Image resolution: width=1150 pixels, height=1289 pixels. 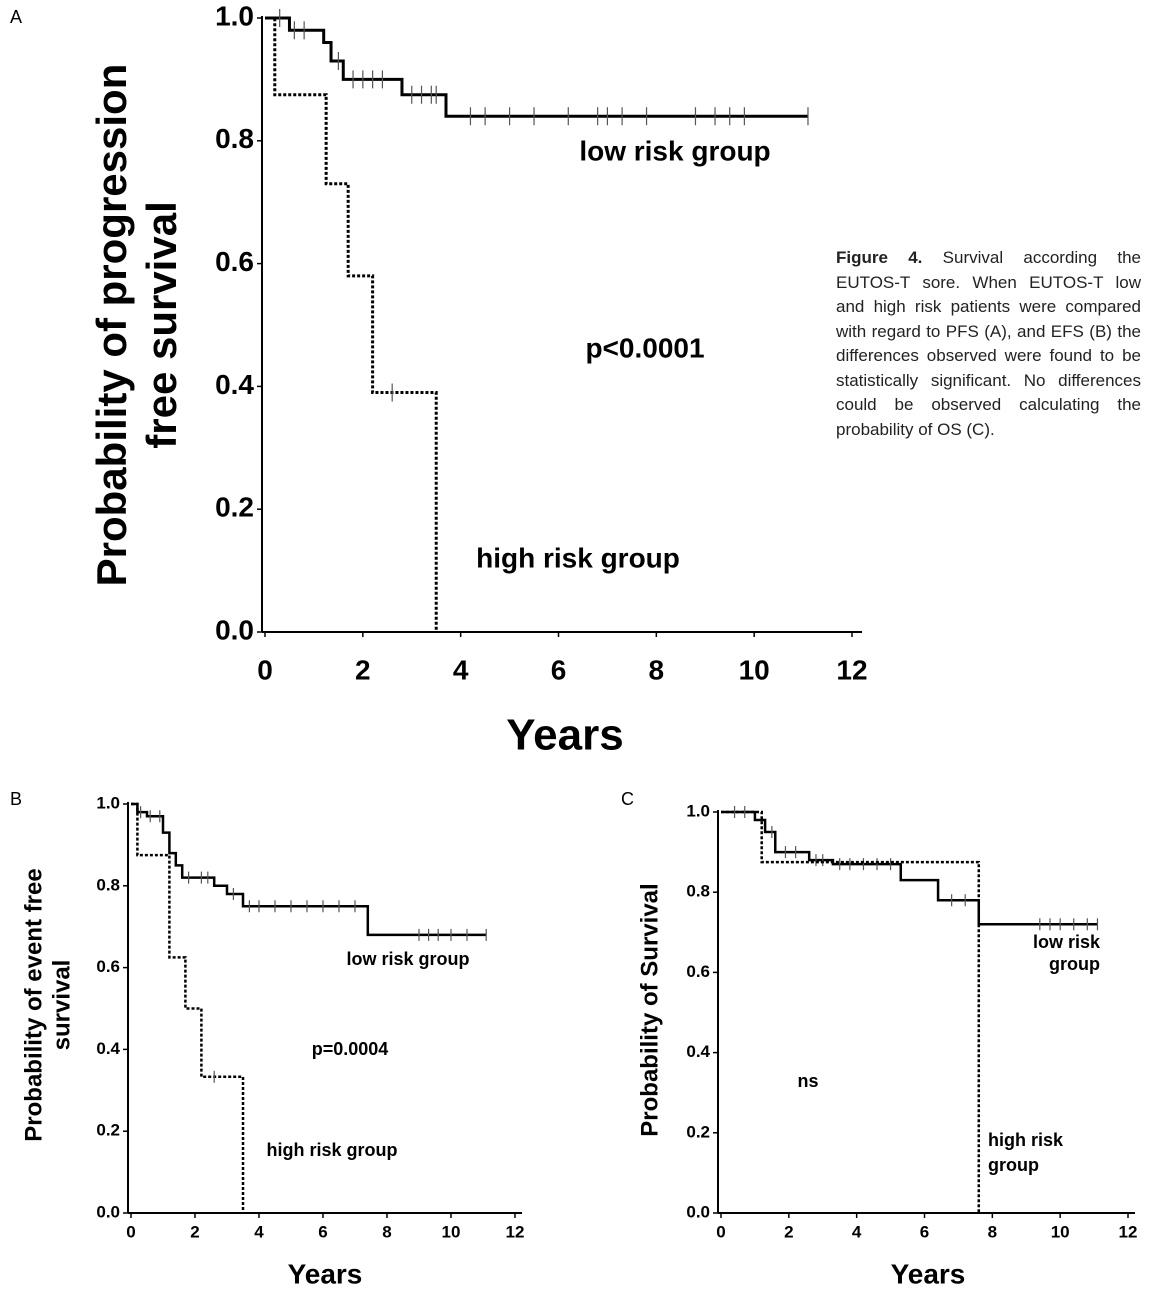 I want to click on y-axis-label: Probability of Survival, so click(x=649, y=1009).